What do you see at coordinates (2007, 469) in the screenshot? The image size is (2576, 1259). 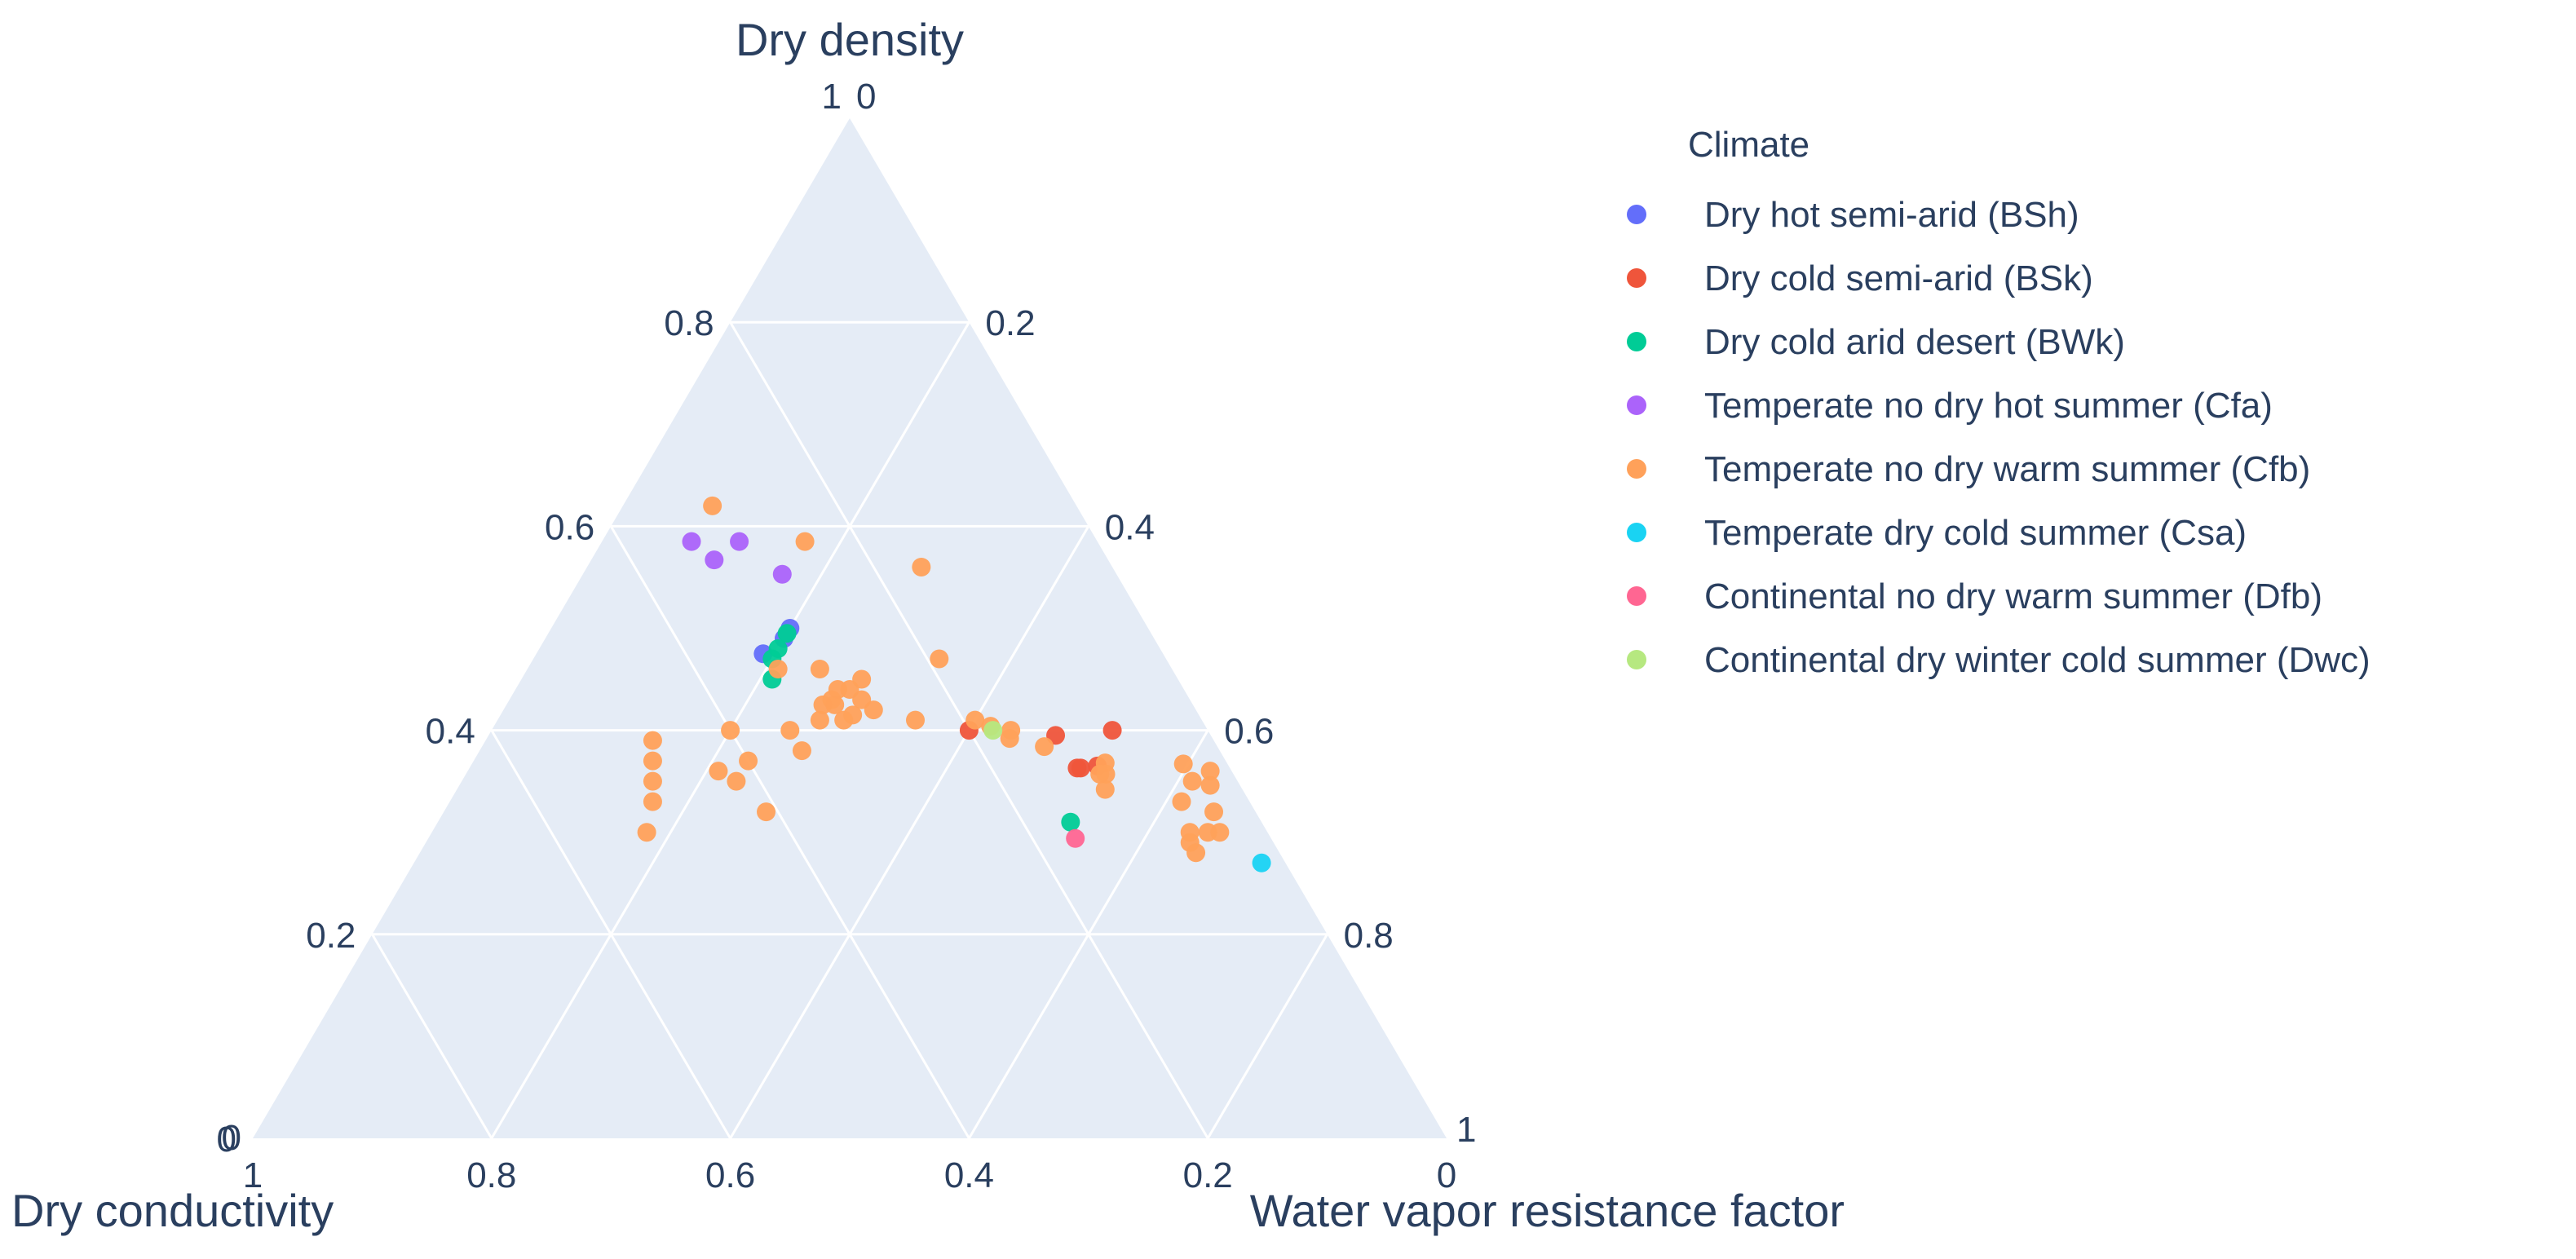 I see `legend-label: Temperate no dry warm summer (Cfb)` at bounding box center [2007, 469].